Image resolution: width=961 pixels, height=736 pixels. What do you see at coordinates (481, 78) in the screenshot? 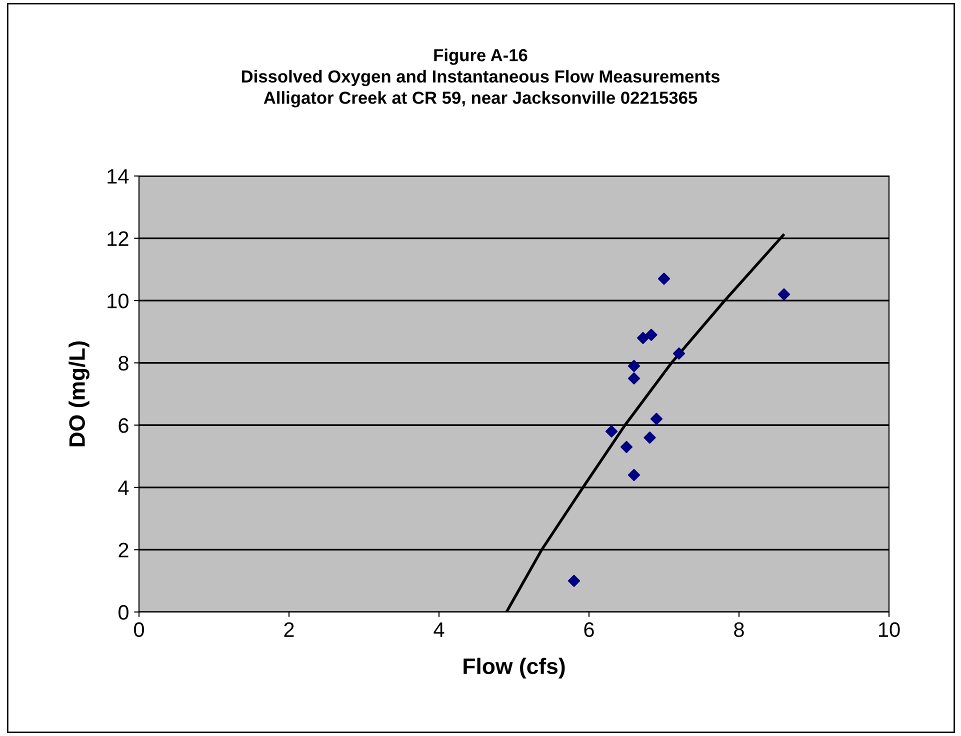
I see `chart-title: Figure A-16 Dissolved Oxygen and Instantaneous Flow Measurements Alligator Creek at CR 59, near Jacksonville 02215365` at bounding box center [481, 78].